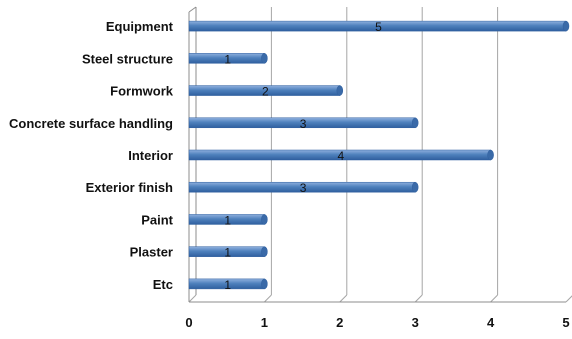  Describe the element at coordinates (91, 123) in the screenshot. I see `category-label: Concrete surface handling` at that location.